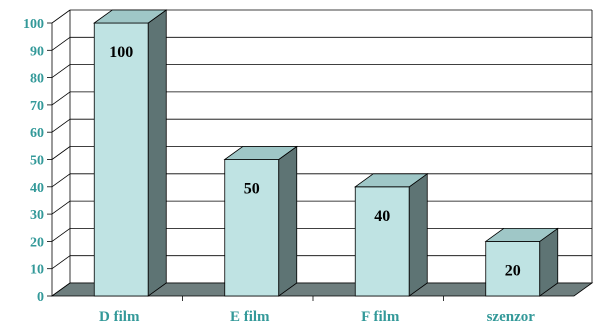  I want to click on data-label: 100, so click(121, 52).